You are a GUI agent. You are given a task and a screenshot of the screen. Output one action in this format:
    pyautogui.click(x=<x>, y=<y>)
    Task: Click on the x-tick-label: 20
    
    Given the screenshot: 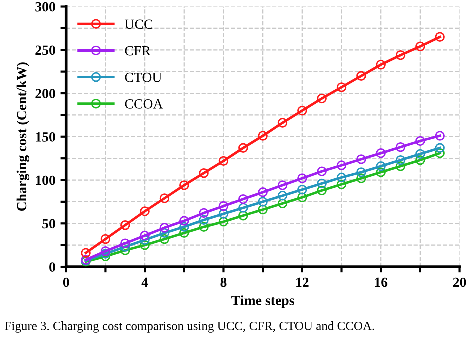 What is the action you would take?
    pyautogui.click(x=459, y=283)
    